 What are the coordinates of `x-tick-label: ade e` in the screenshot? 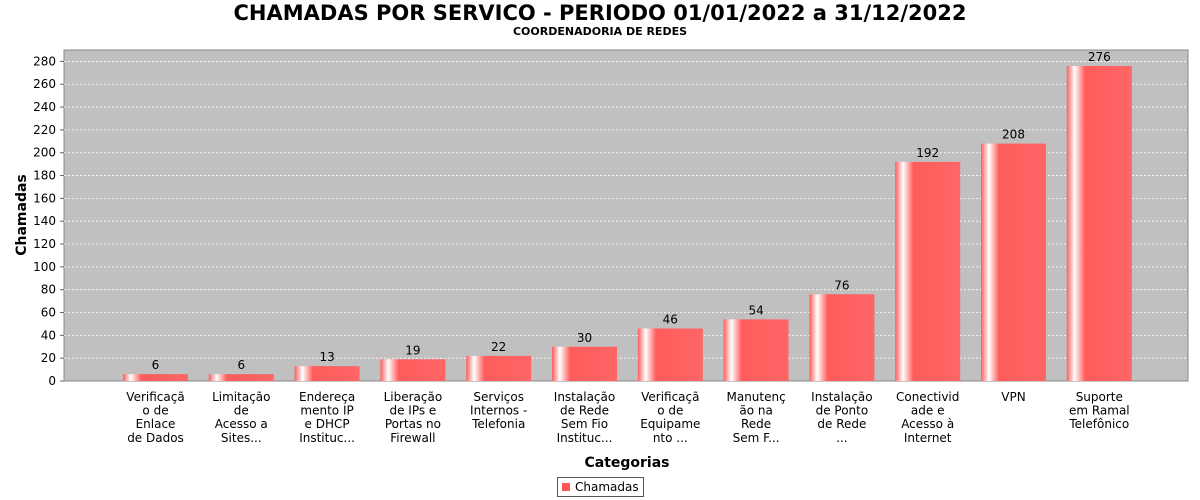 It's located at (928, 411).